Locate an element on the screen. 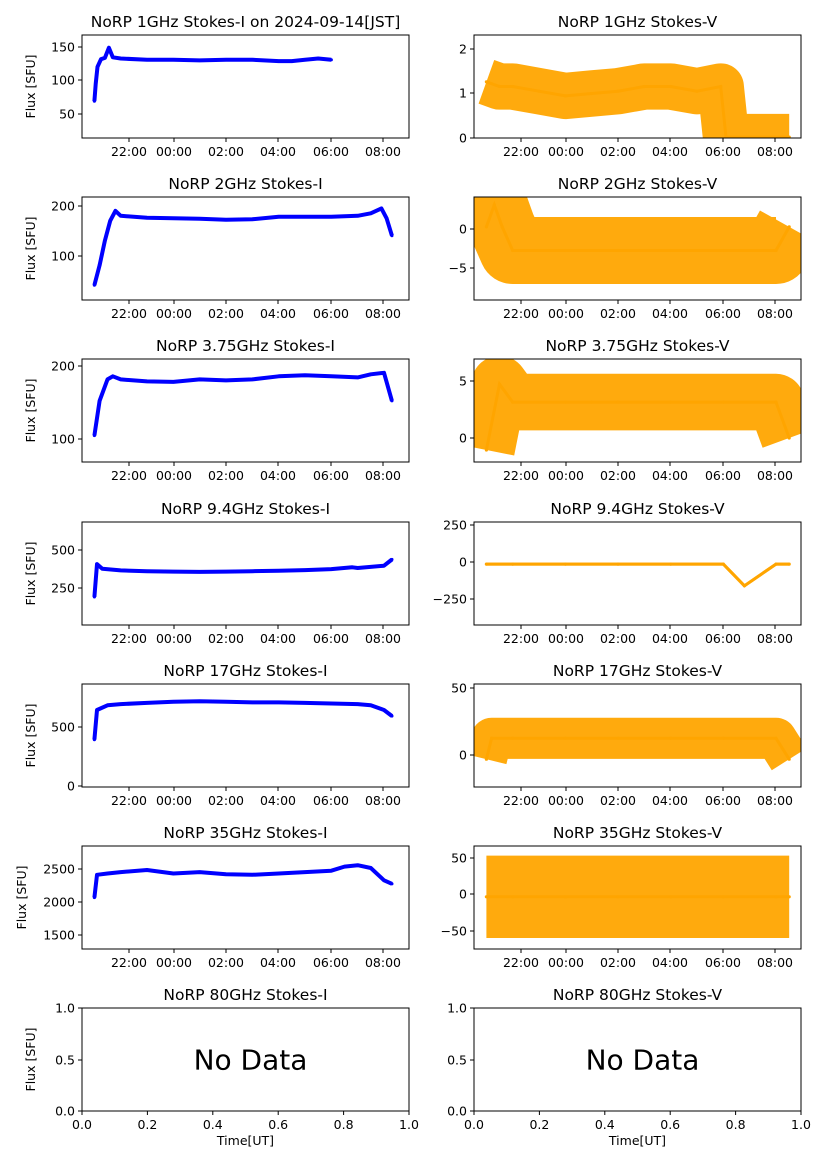 This screenshot has height=1169, width=827. x-tick-label: 0.4 is located at coordinates (605, 1124).